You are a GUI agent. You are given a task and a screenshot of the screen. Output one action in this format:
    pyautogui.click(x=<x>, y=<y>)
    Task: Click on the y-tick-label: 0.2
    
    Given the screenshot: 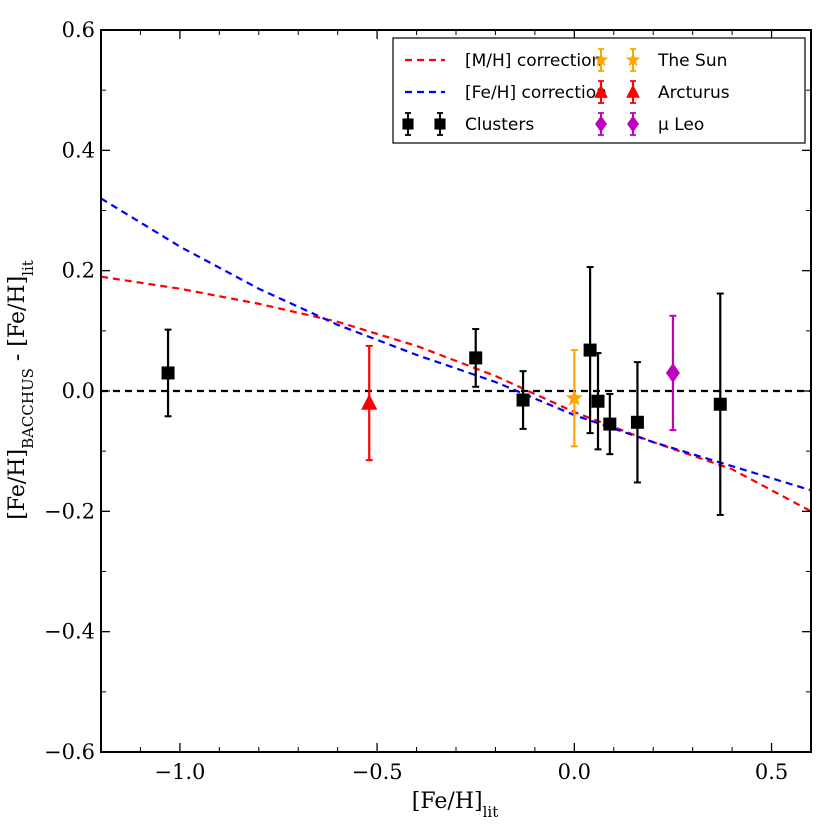 What is the action you would take?
    pyautogui.click(x=78, y=271)
    